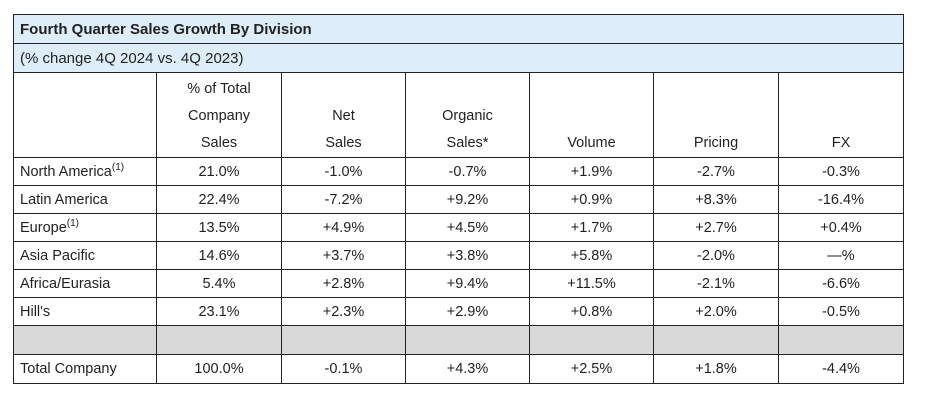 This screenshot has height=408, width=925. I want to click on table-row: Europe(1) 13.5% +4.9% +4.5% +1.7% +2.7% +0.4%, so click(459, 227).